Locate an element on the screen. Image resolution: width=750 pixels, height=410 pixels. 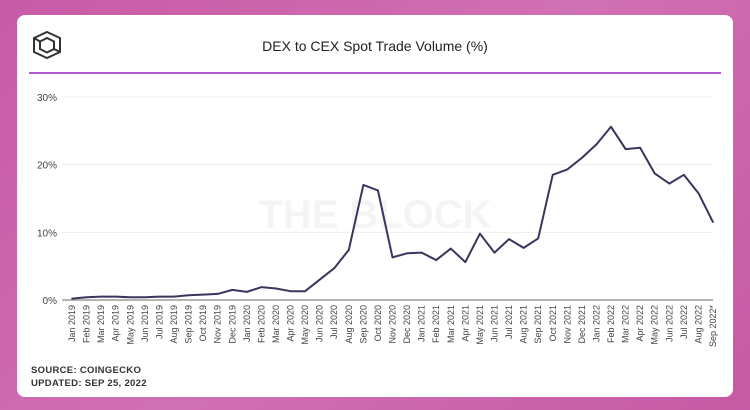
updated-label: UPDATED: SEP 25, 2022 is located at coordinates (89, 383).